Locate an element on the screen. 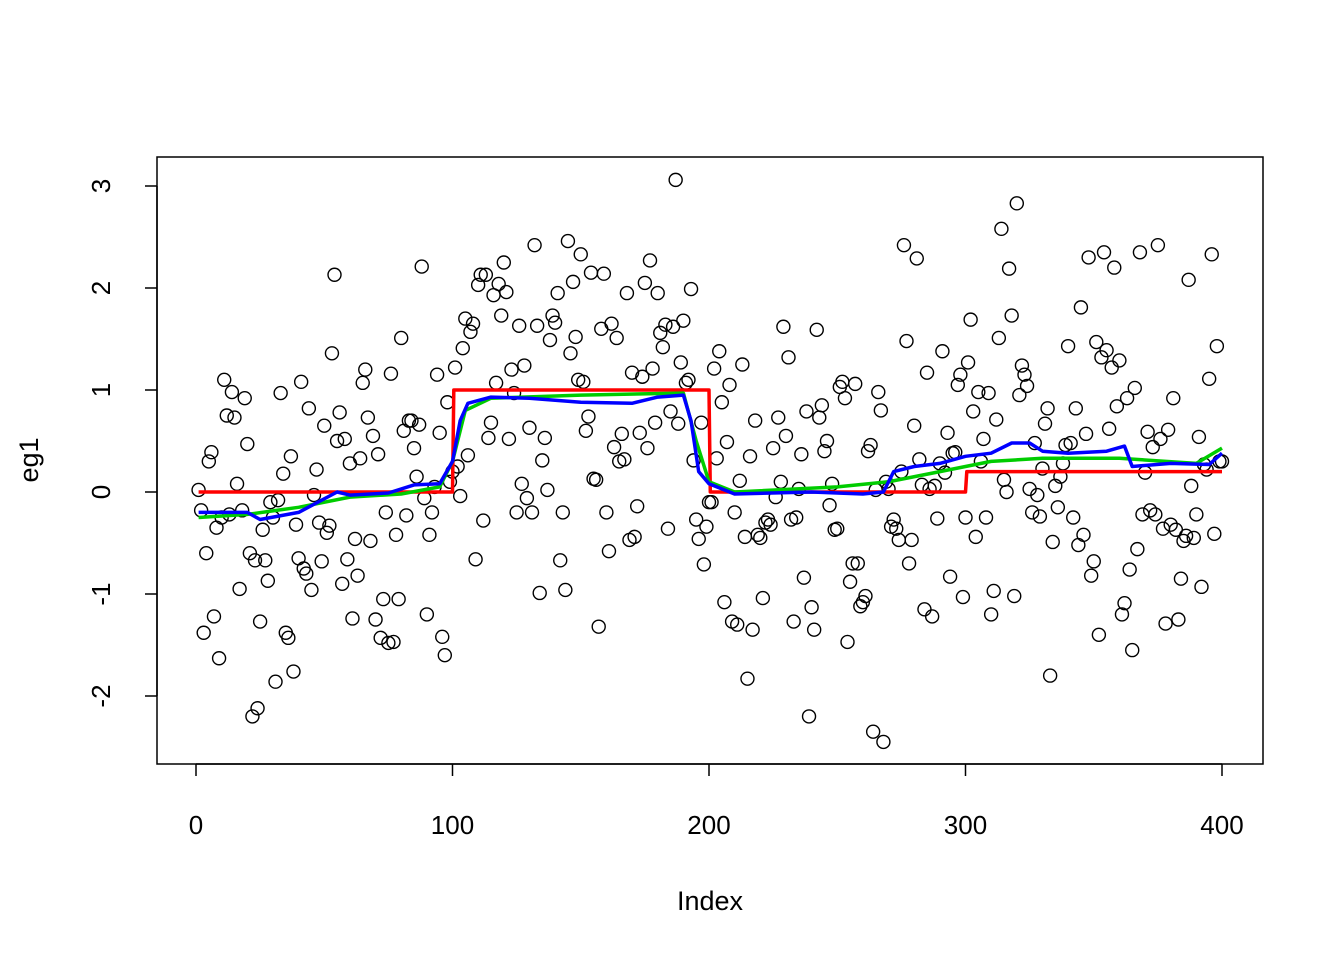 Image resolution: width=1344 pixels, height=960 pixels. x-axis-label: Index is located at coordinates (710, 901).